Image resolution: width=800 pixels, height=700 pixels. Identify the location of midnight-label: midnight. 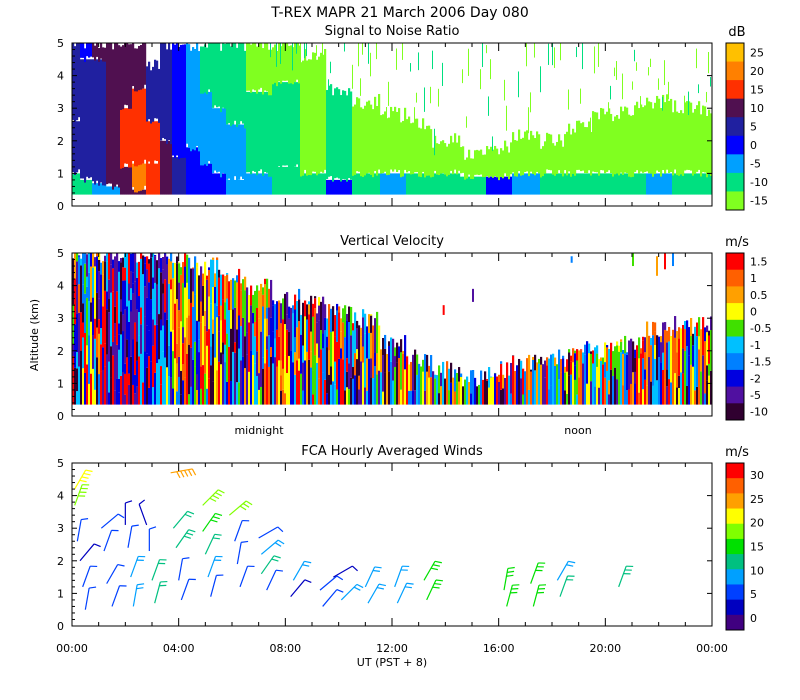
(259, 430).